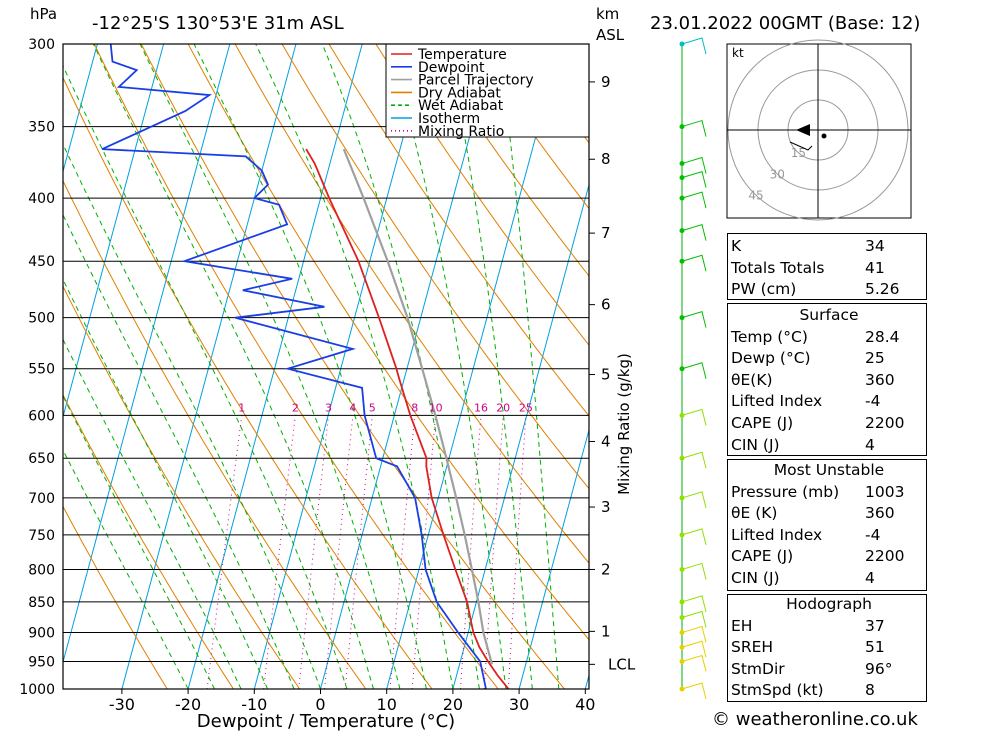  I want to click on legend-box, so click(487, 90).